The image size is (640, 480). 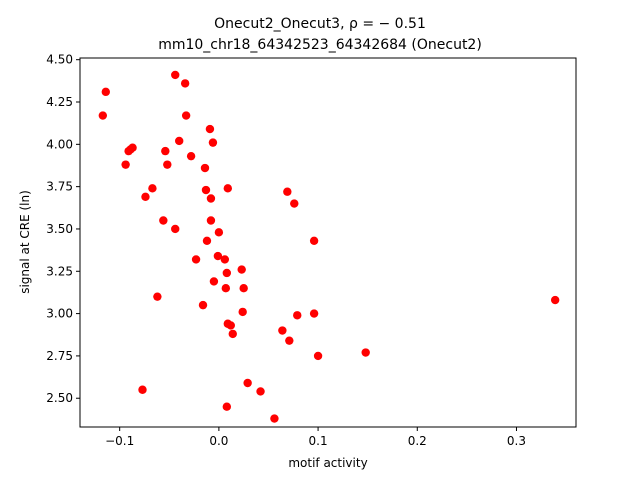 What do you see at coordinates (59, 187) in the screenshot?
I see `y-tick-label: 3.75` at bounding box center [59, 187].